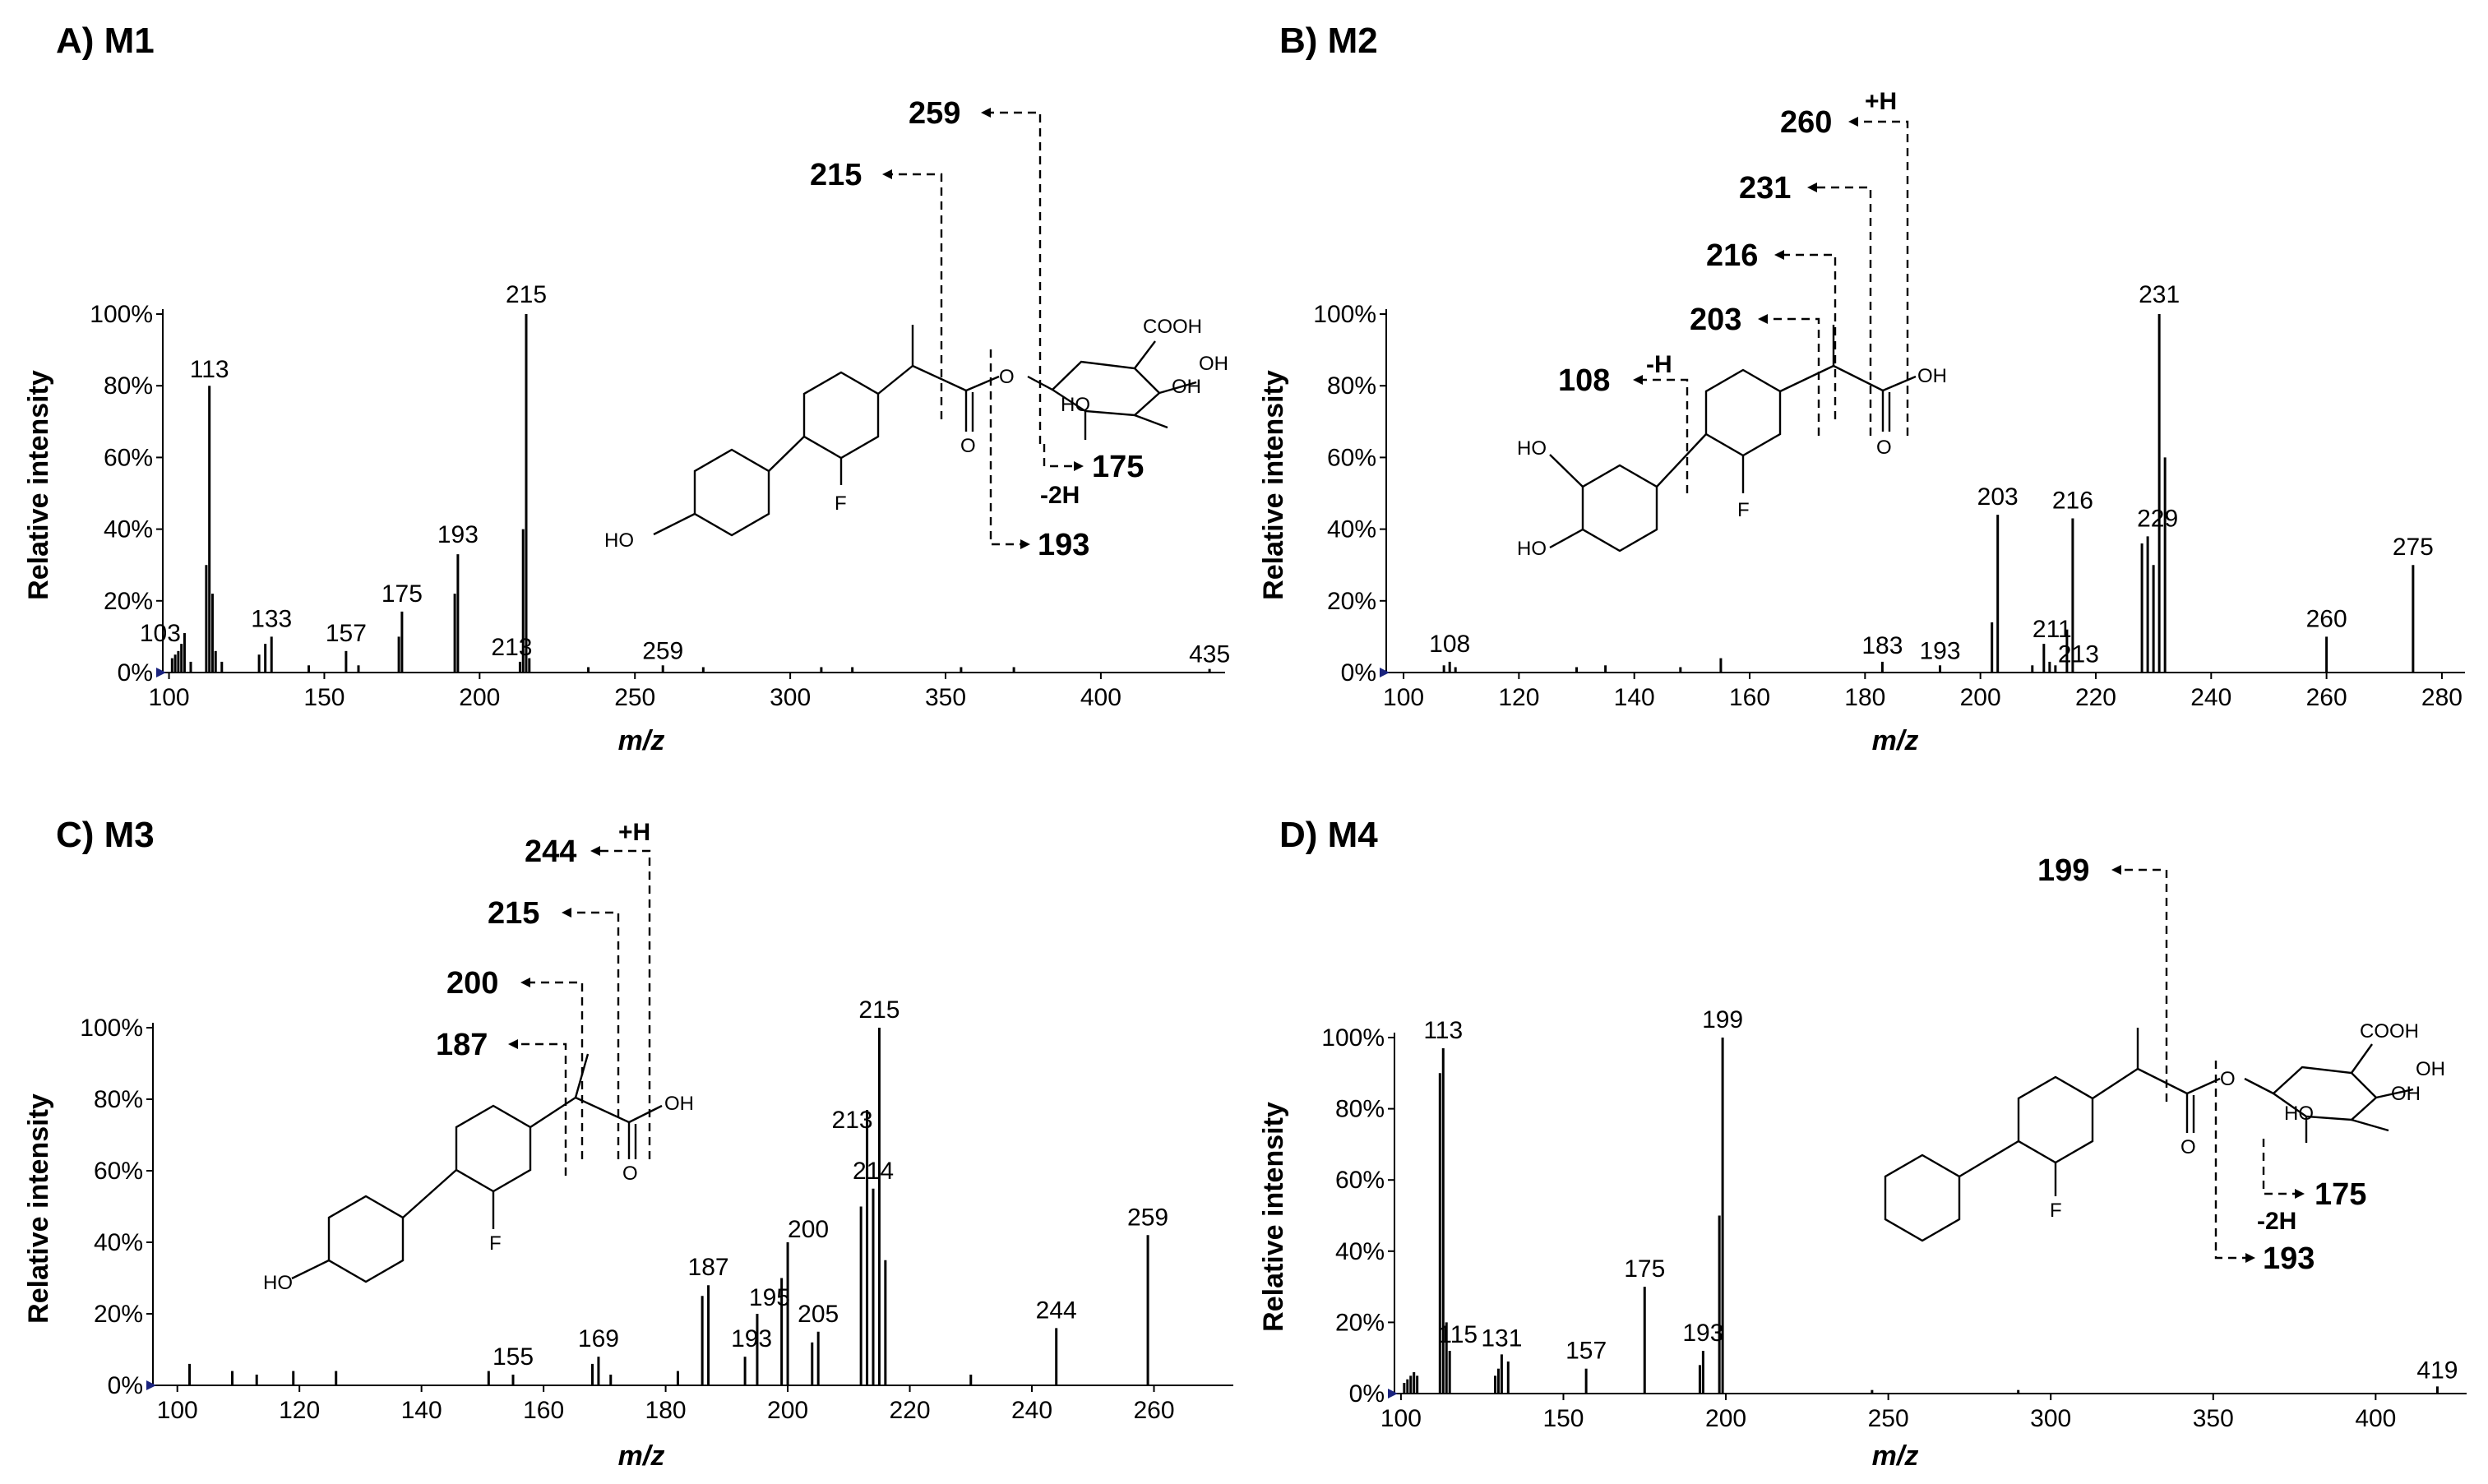 Image resolution: width=2488 pixels, height=1484 pixels. What do you see at coordinates (1998, 497) in the screenshot?
I see `peak-label: 203` at bounding box center [1998, 497].